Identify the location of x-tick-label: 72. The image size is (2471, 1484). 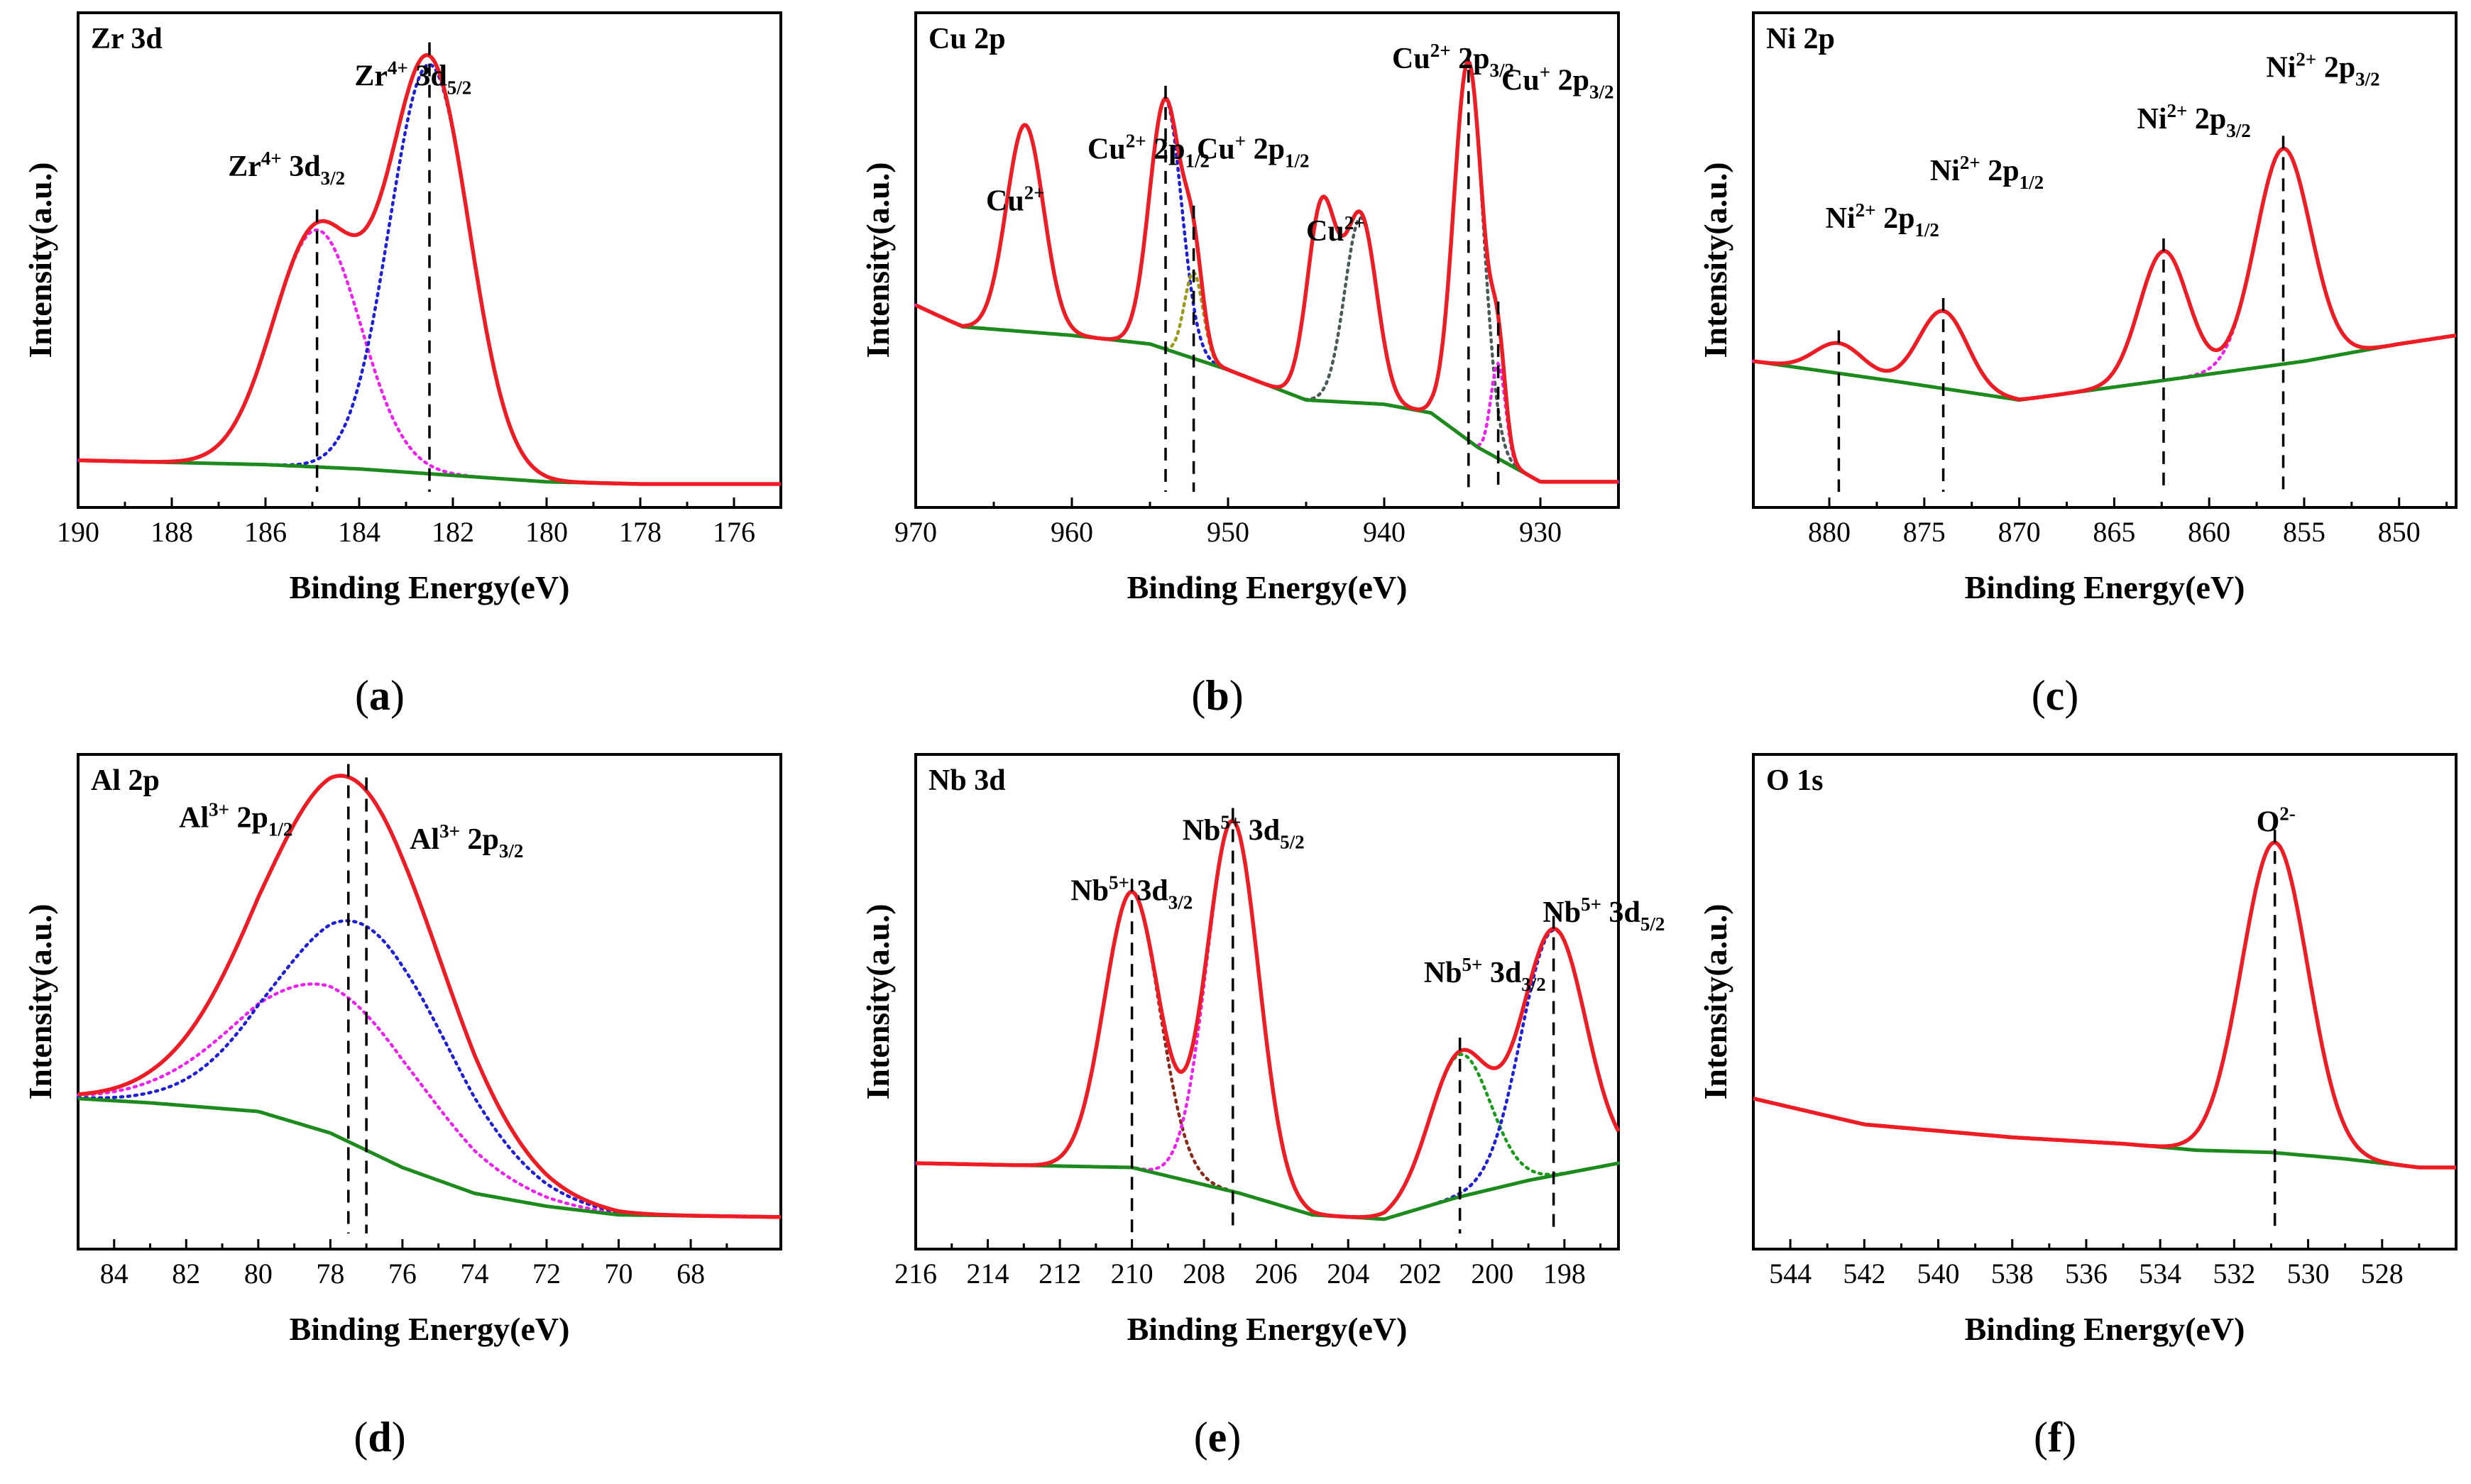
(546, 1274).